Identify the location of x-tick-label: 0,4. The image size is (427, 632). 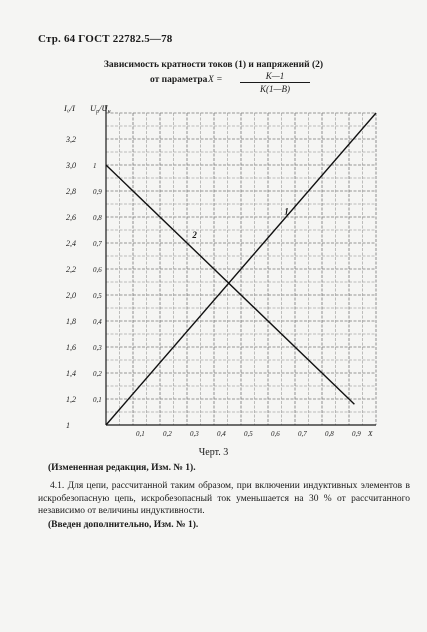
(221, 434).